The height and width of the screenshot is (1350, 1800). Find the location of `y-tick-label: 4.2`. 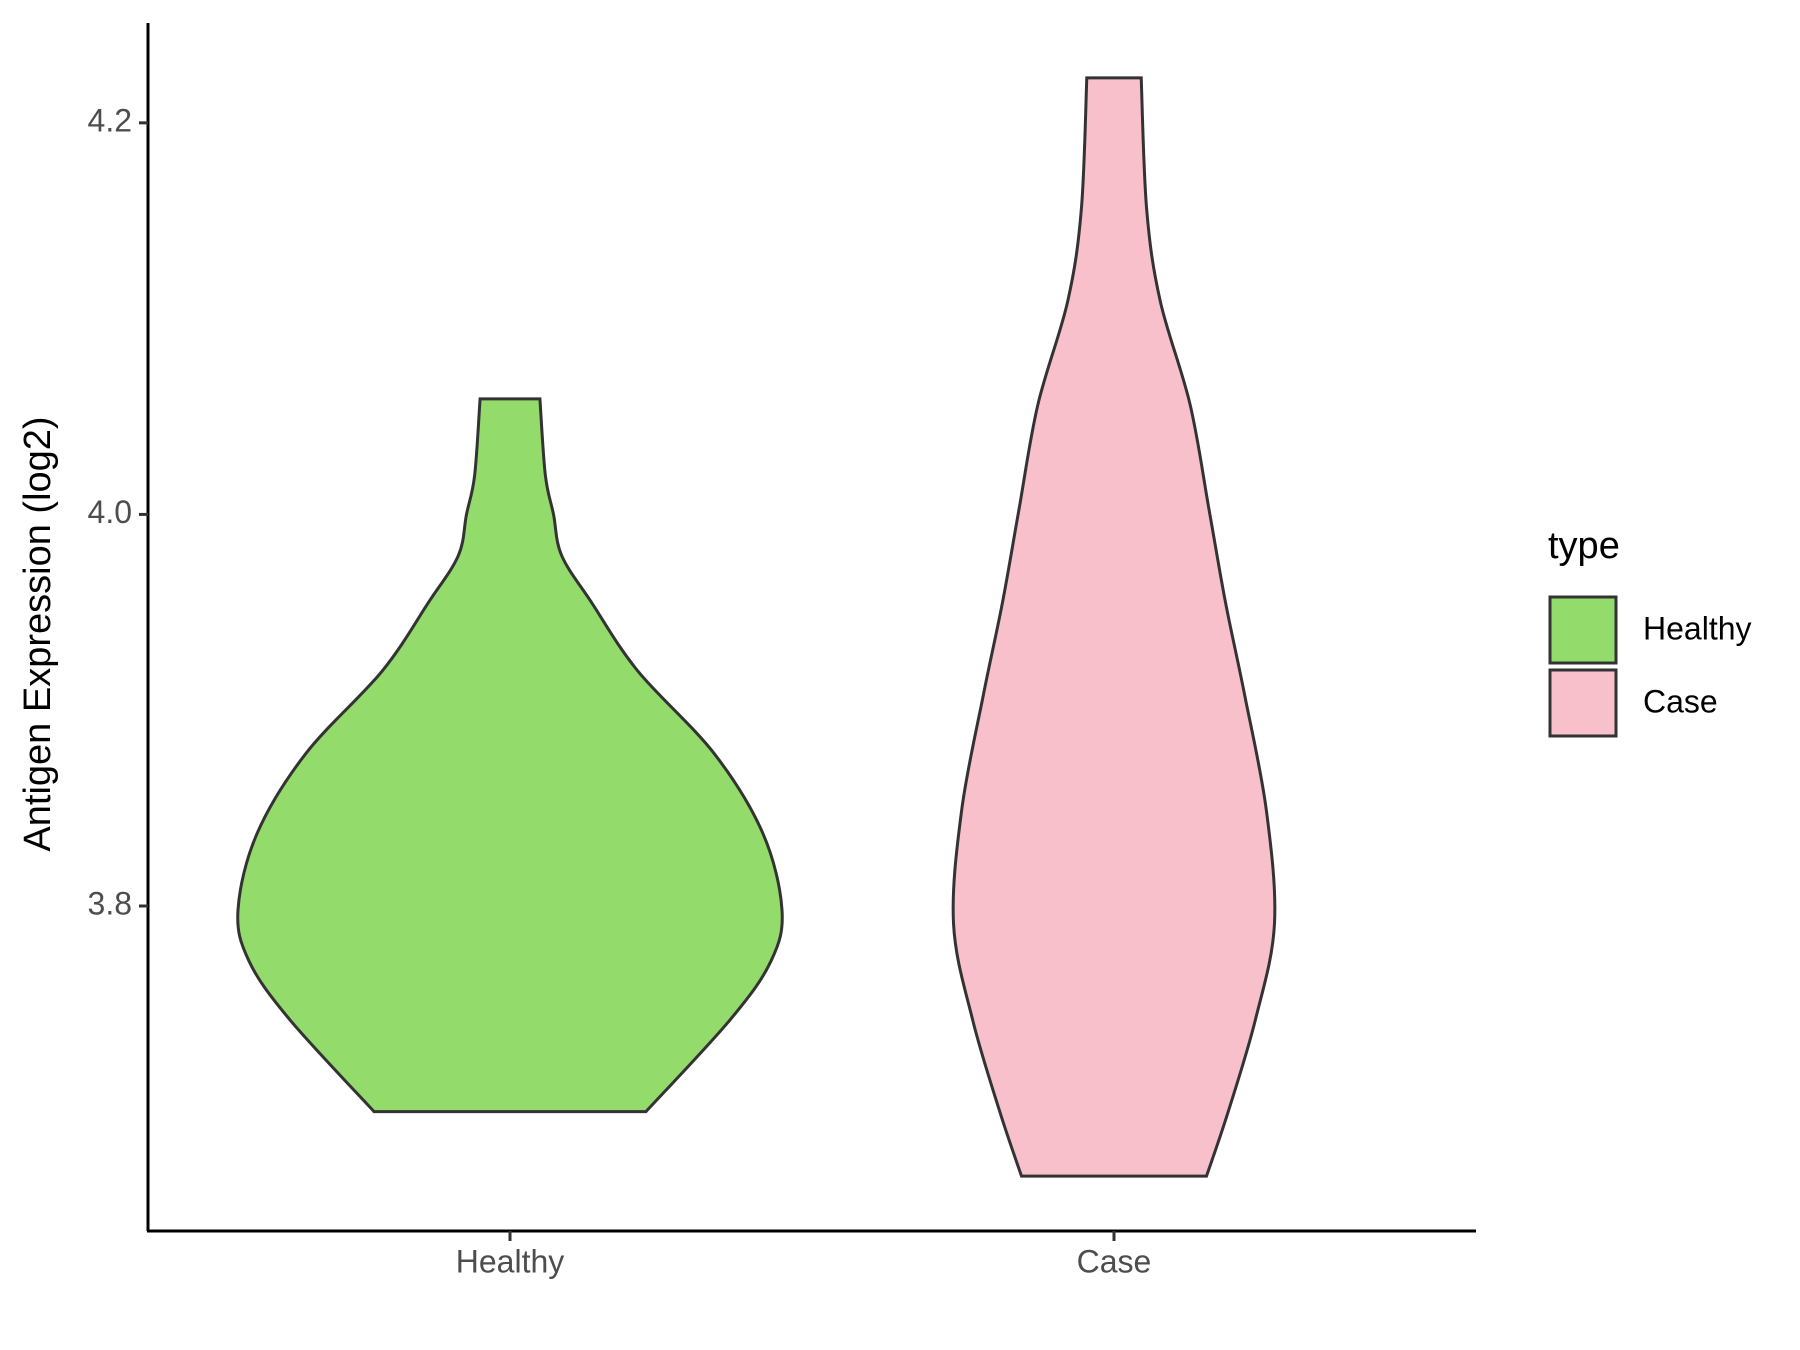

y-tick-label: 4.2 is located at coordinates (110, 120).